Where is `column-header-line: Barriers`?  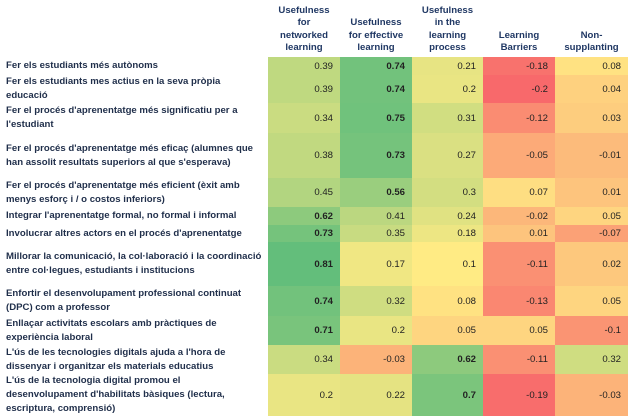 column-header-line: Barriers is located at coordinates (519, 48).